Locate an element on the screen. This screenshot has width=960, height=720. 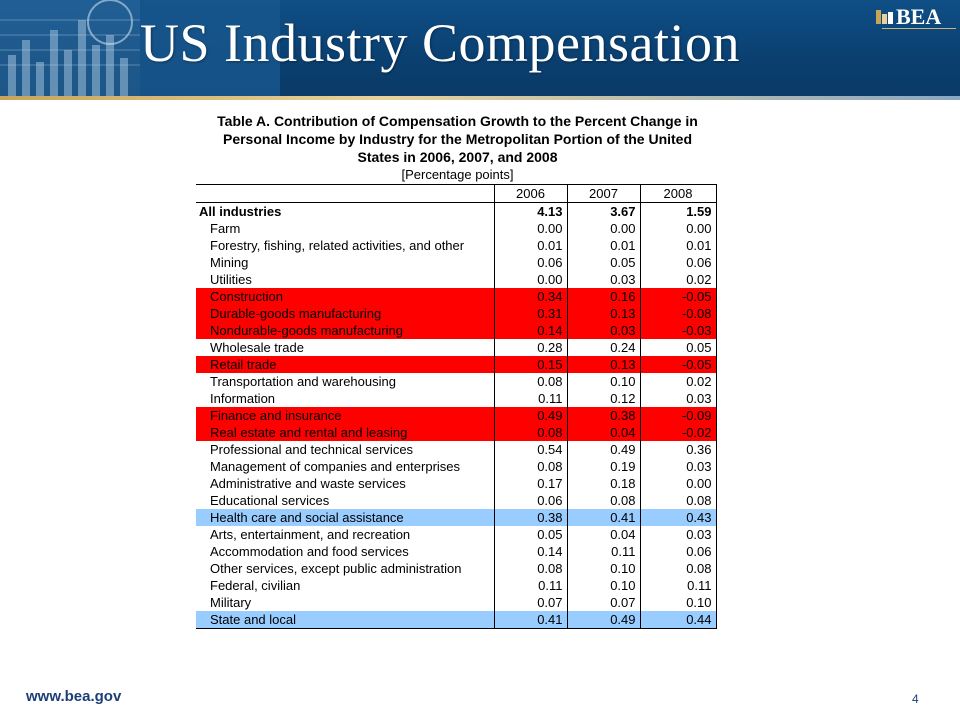
value-cell-2006: 0.34 is located at coordinates (530, 296).